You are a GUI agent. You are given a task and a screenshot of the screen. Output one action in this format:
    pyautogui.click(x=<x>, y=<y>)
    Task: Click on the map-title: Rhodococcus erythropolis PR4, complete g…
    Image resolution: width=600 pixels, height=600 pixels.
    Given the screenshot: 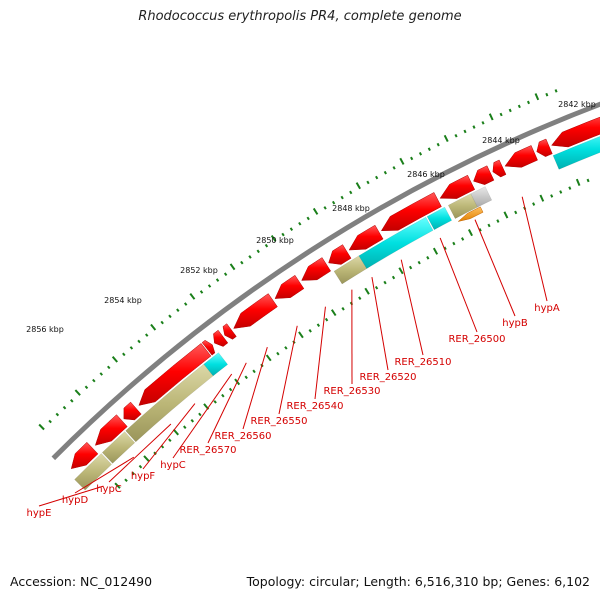 What is the action you would take?
    pyautogui.click(x=300, y=16)
    